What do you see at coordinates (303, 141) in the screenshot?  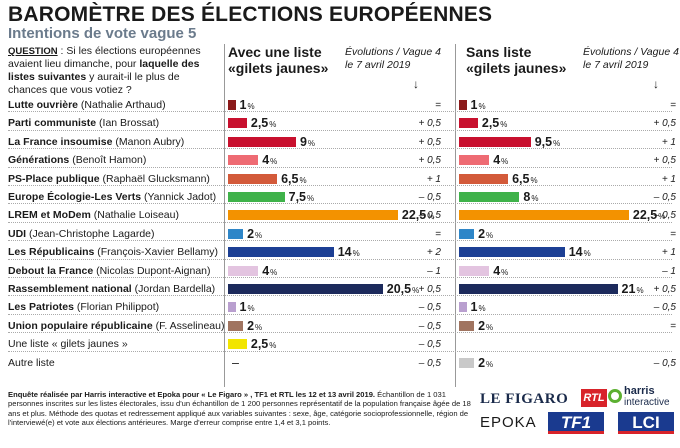 I see `value-number: 9` at bounding box center [303, 141].